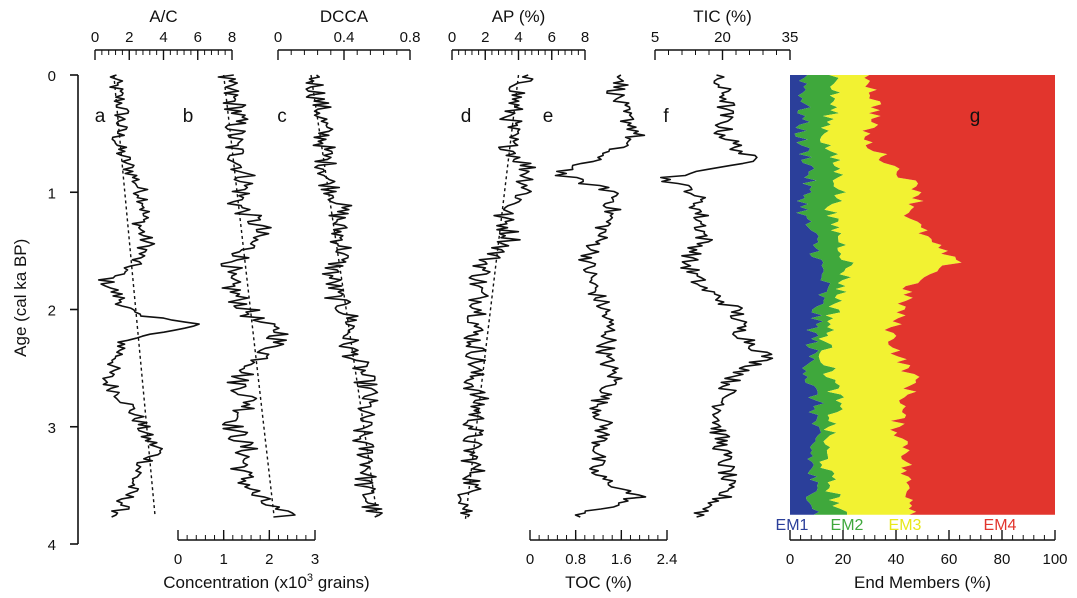  What do you see at coordinates (1002, 559) in the screenshot?
I see `x-tick-label: 80` at bounding box center [1002, 559].